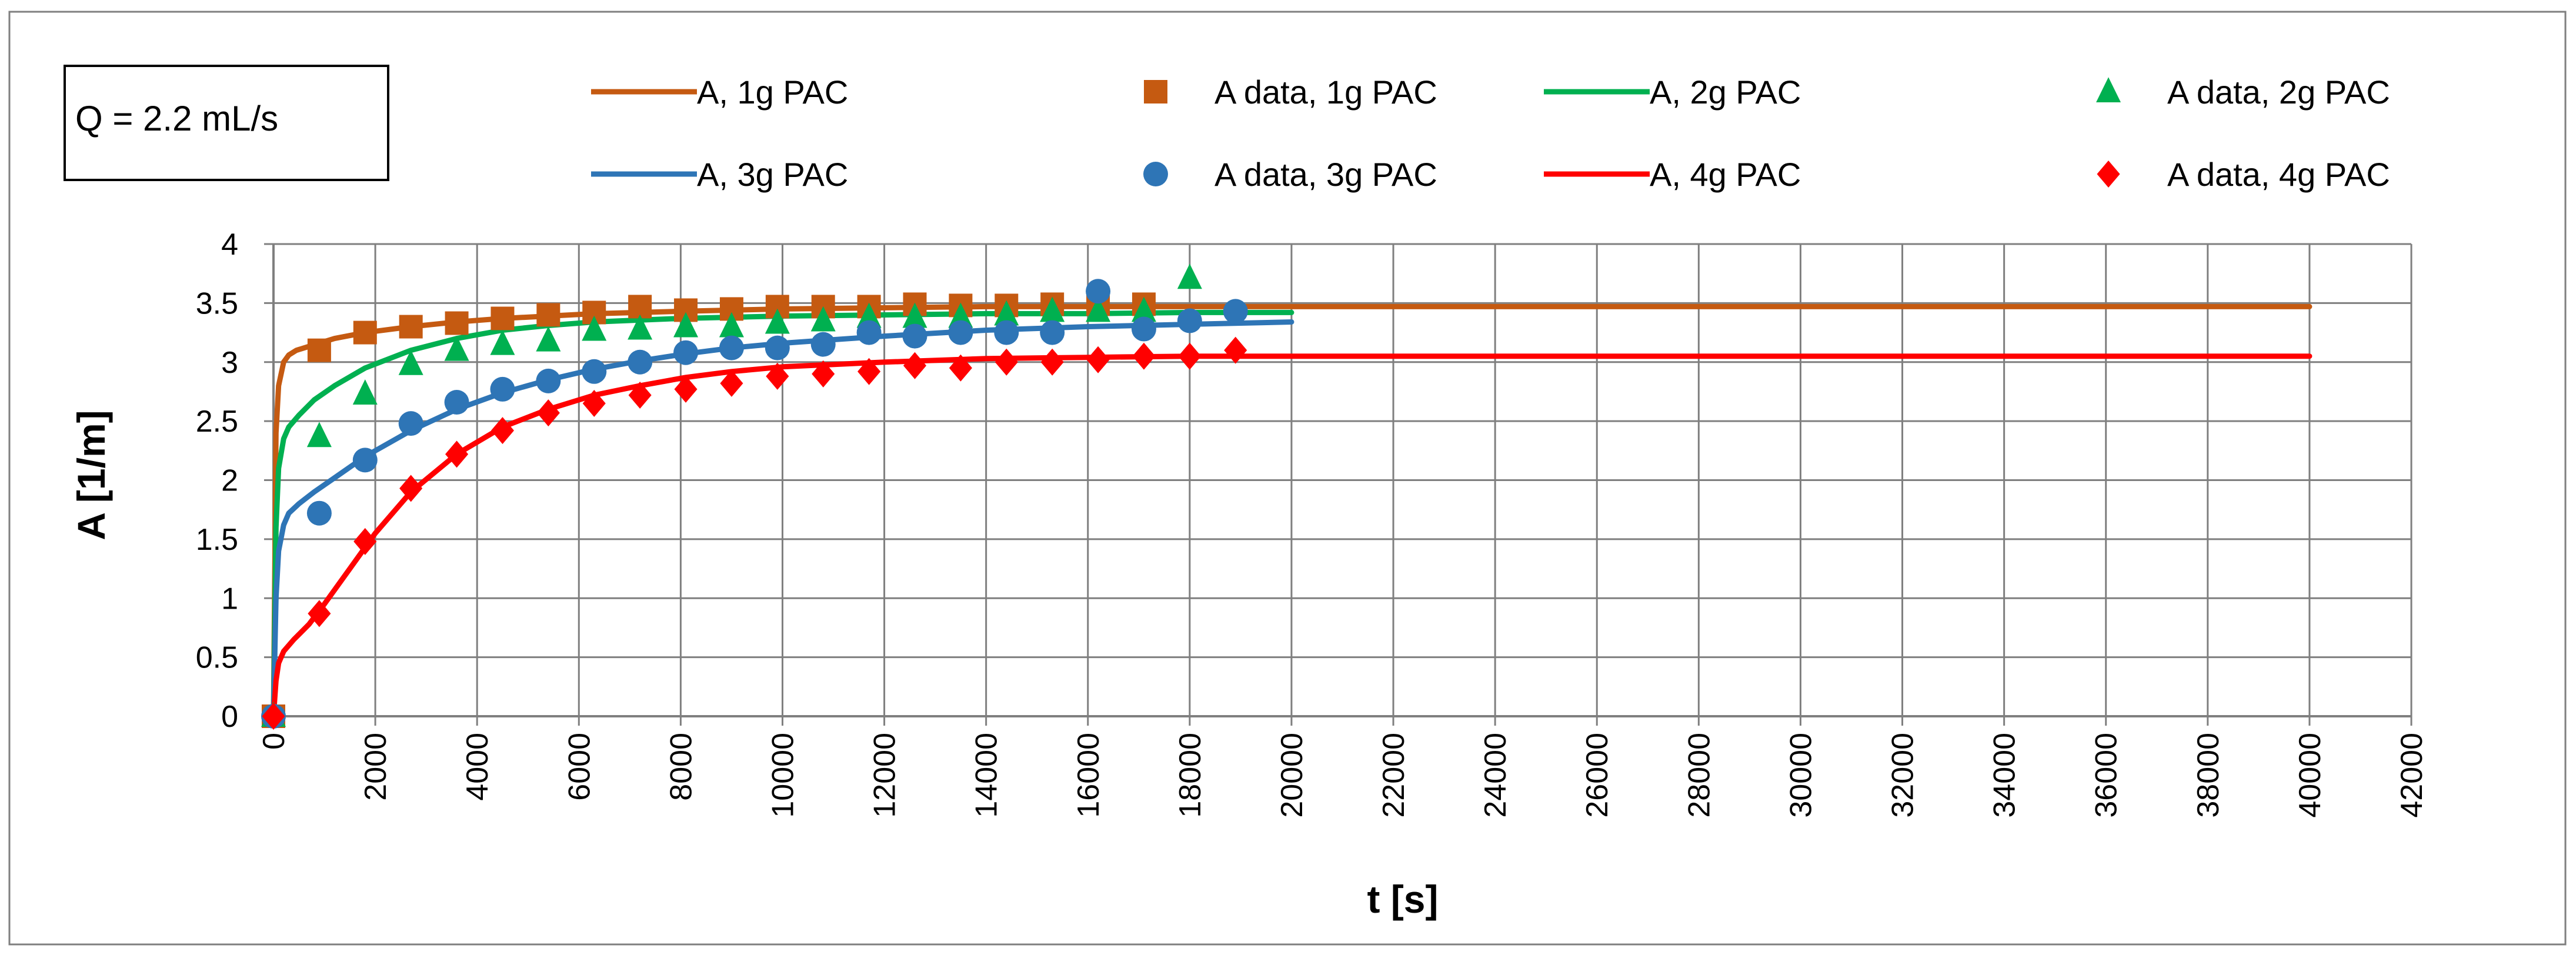 This screenshot has height=955, width=2576. I want to click on y-tick-label: 2.5, so click(217, 422).